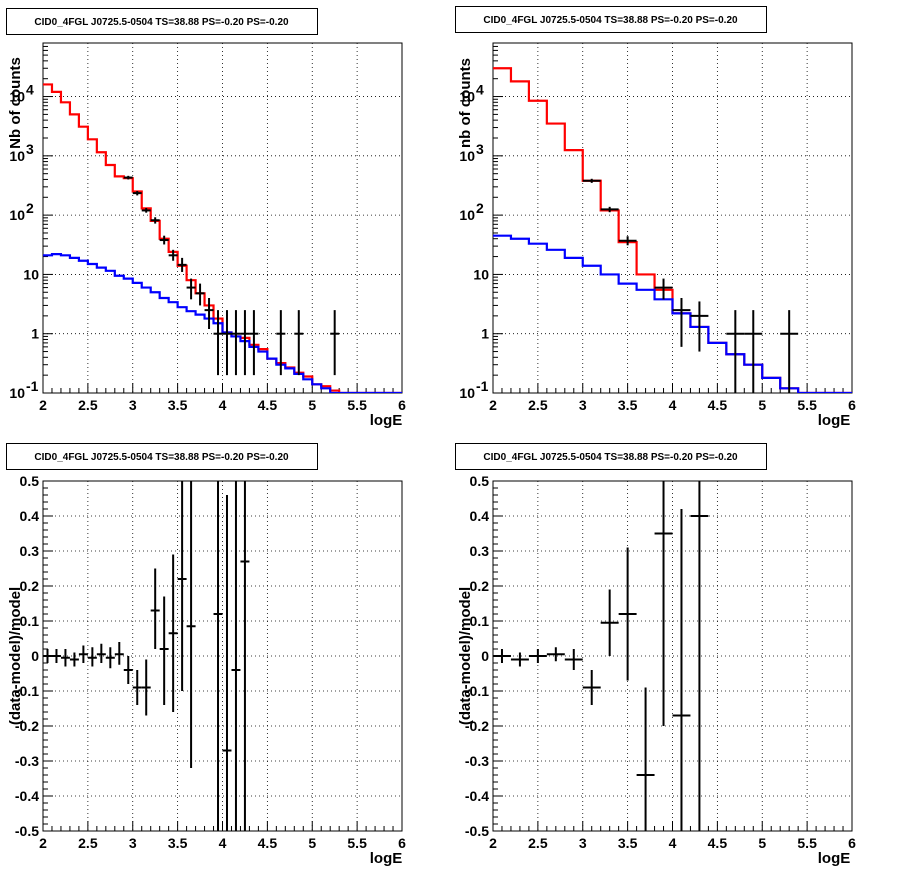 The width and height of the screenshot is (898, 875). I want to click on x-tick-label: 2, so click(493, 405).